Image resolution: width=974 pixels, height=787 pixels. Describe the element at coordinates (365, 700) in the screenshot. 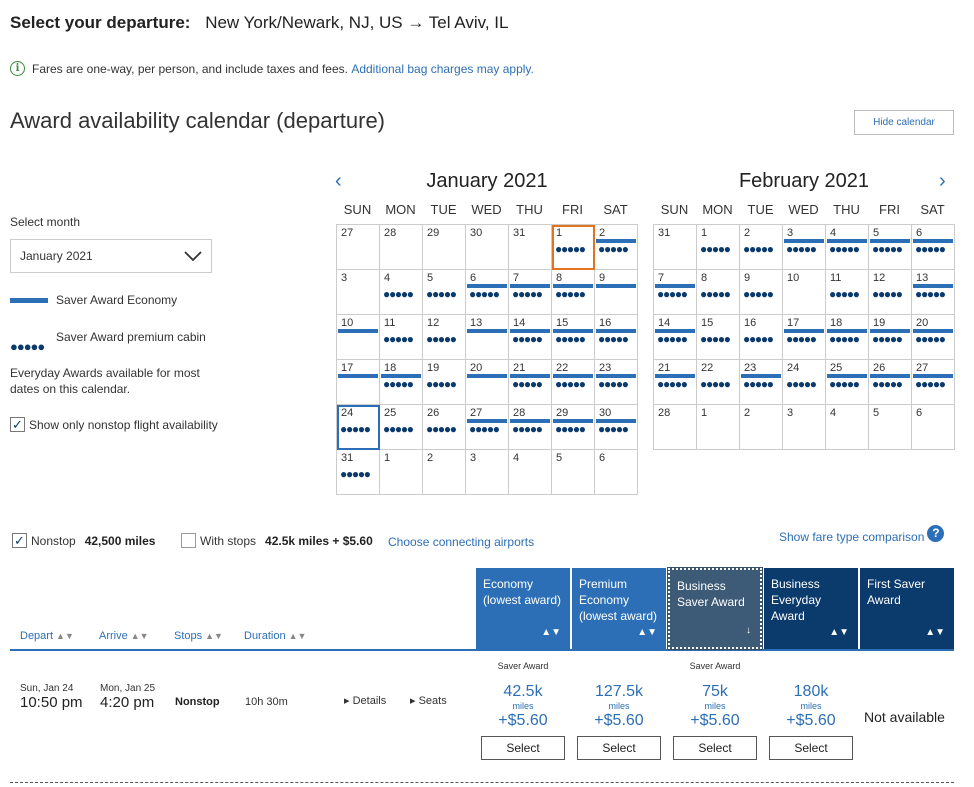

I see `details-link: ▸ Details` at that location.